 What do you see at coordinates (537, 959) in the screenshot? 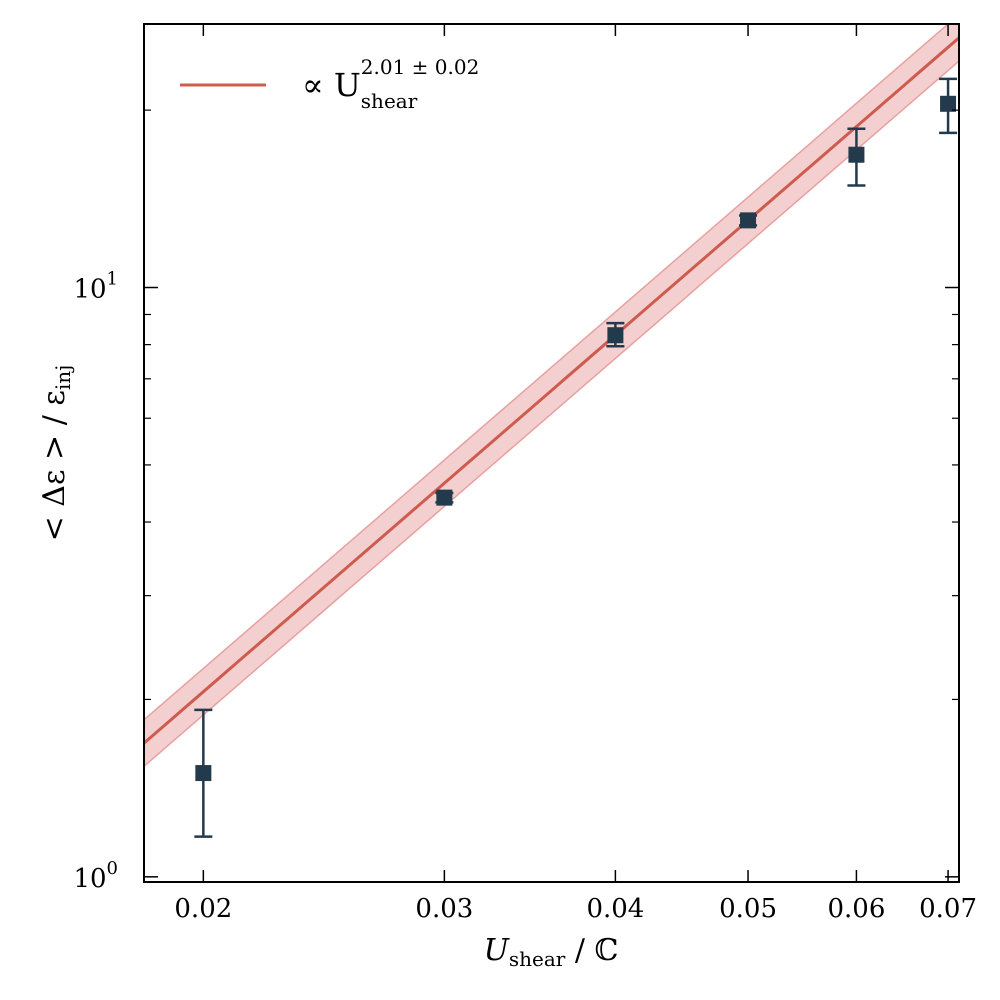
I see `x-axis-label-sub: shear` at bounding box center [537, 959].